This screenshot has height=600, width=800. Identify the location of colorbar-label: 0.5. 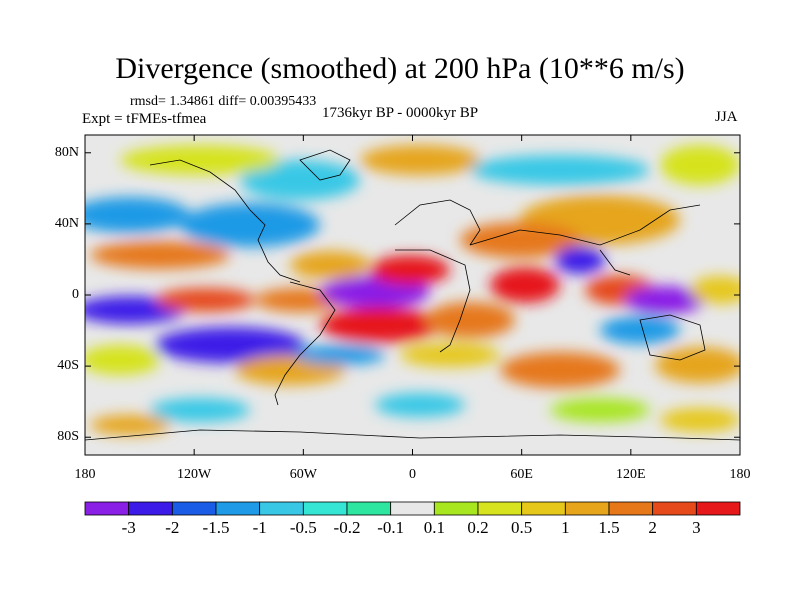
(522, 527).